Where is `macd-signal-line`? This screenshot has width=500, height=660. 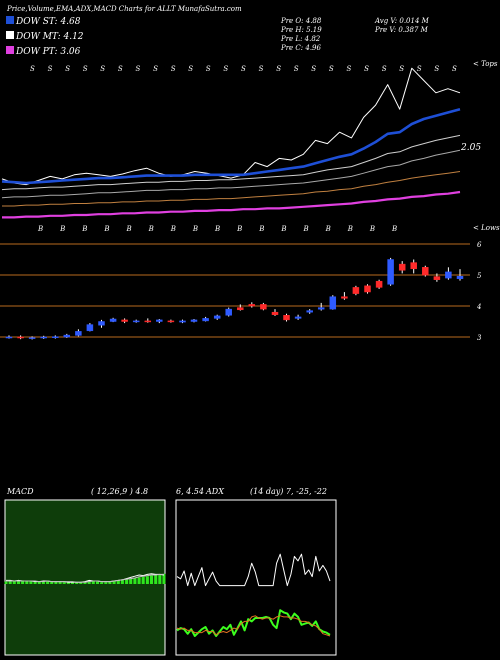
macd-signal-line is located at coordinates (85, 578).